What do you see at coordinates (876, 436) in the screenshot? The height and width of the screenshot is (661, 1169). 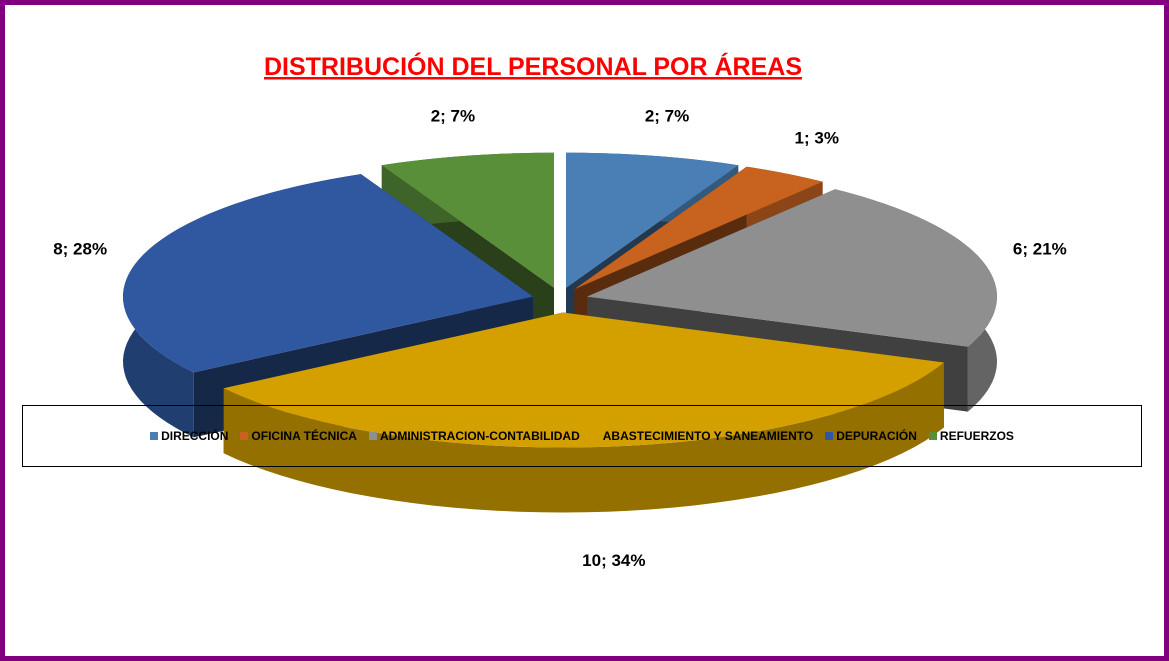 I see `legend-label: DEPURACIÓN` at bounding box center [876, 436].